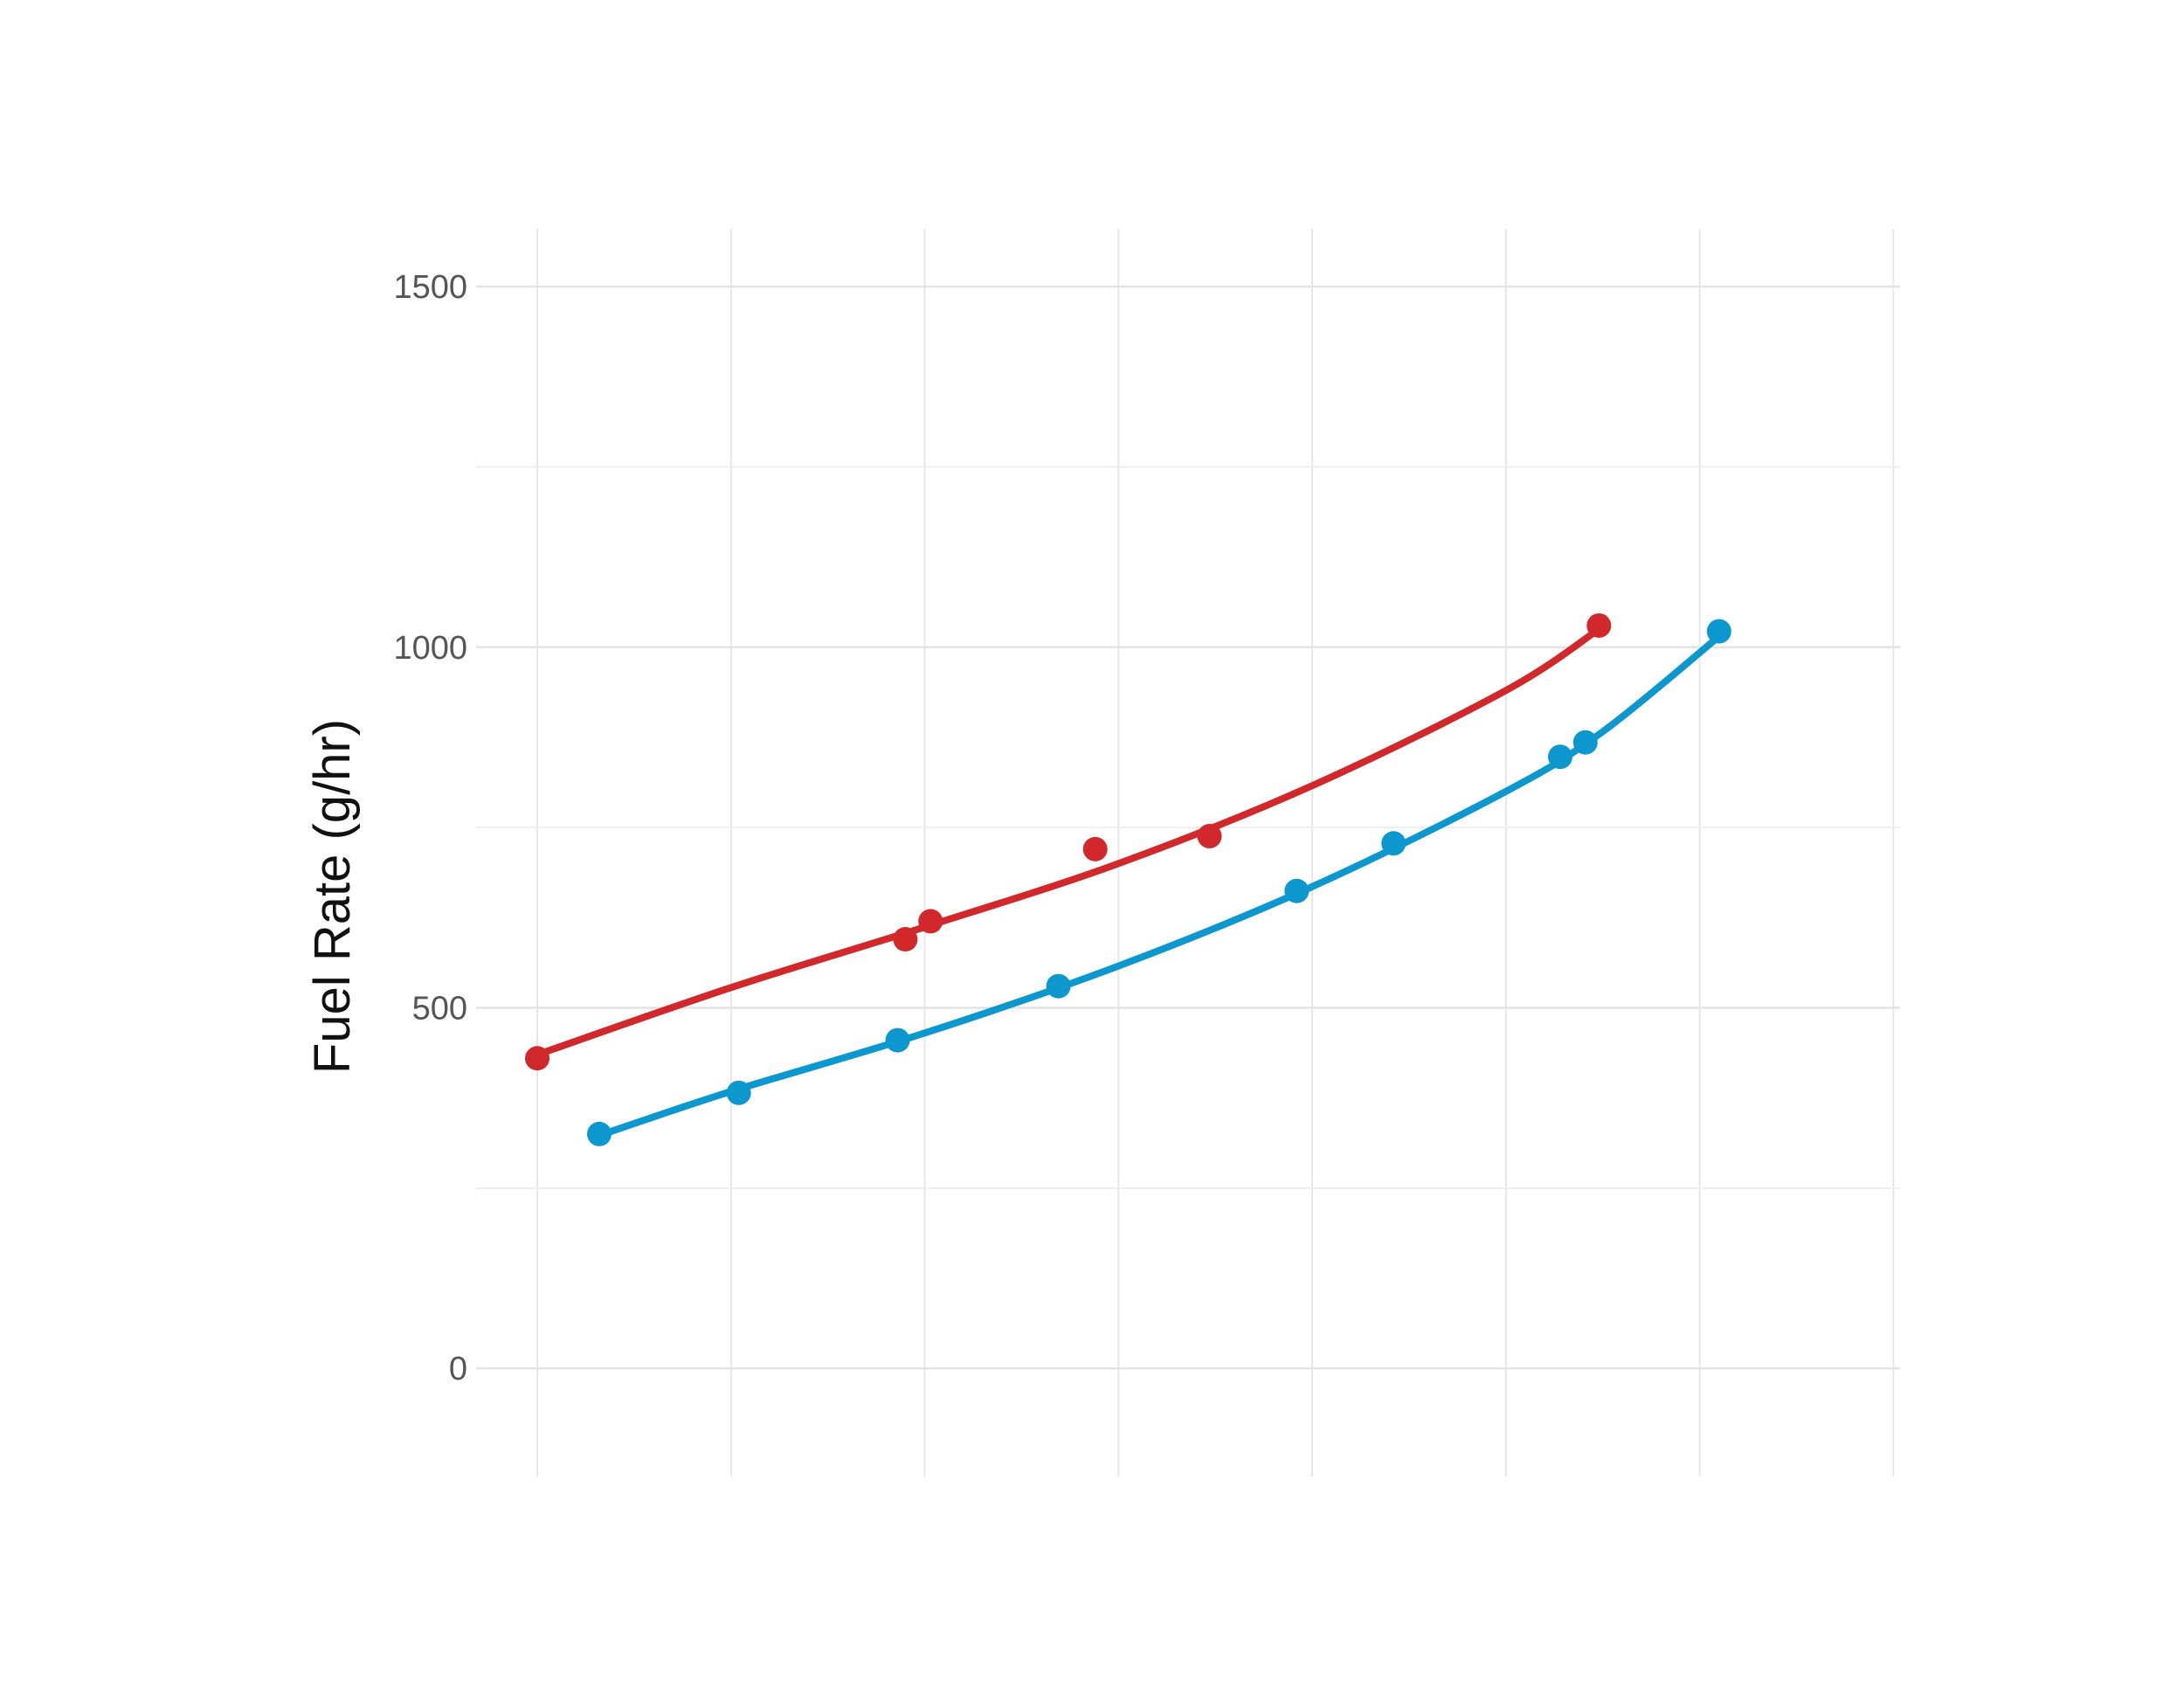 This screenshot has height=1688, width=2184. Describe the element at coordinates (430, 648) in the screenshot. I see `y-tick-label-2: 1000` at that location.